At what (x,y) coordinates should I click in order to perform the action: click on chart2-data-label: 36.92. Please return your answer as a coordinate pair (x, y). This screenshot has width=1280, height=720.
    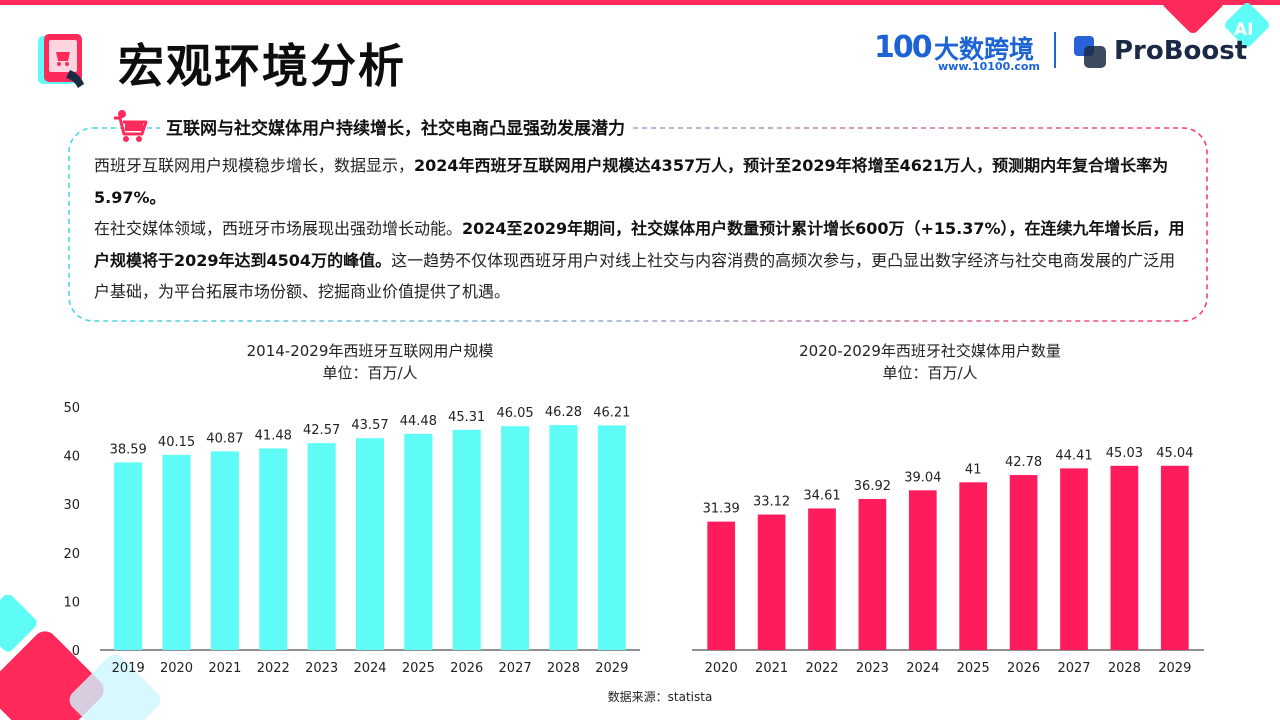
    Looking at the image, I should click on (872, 486).